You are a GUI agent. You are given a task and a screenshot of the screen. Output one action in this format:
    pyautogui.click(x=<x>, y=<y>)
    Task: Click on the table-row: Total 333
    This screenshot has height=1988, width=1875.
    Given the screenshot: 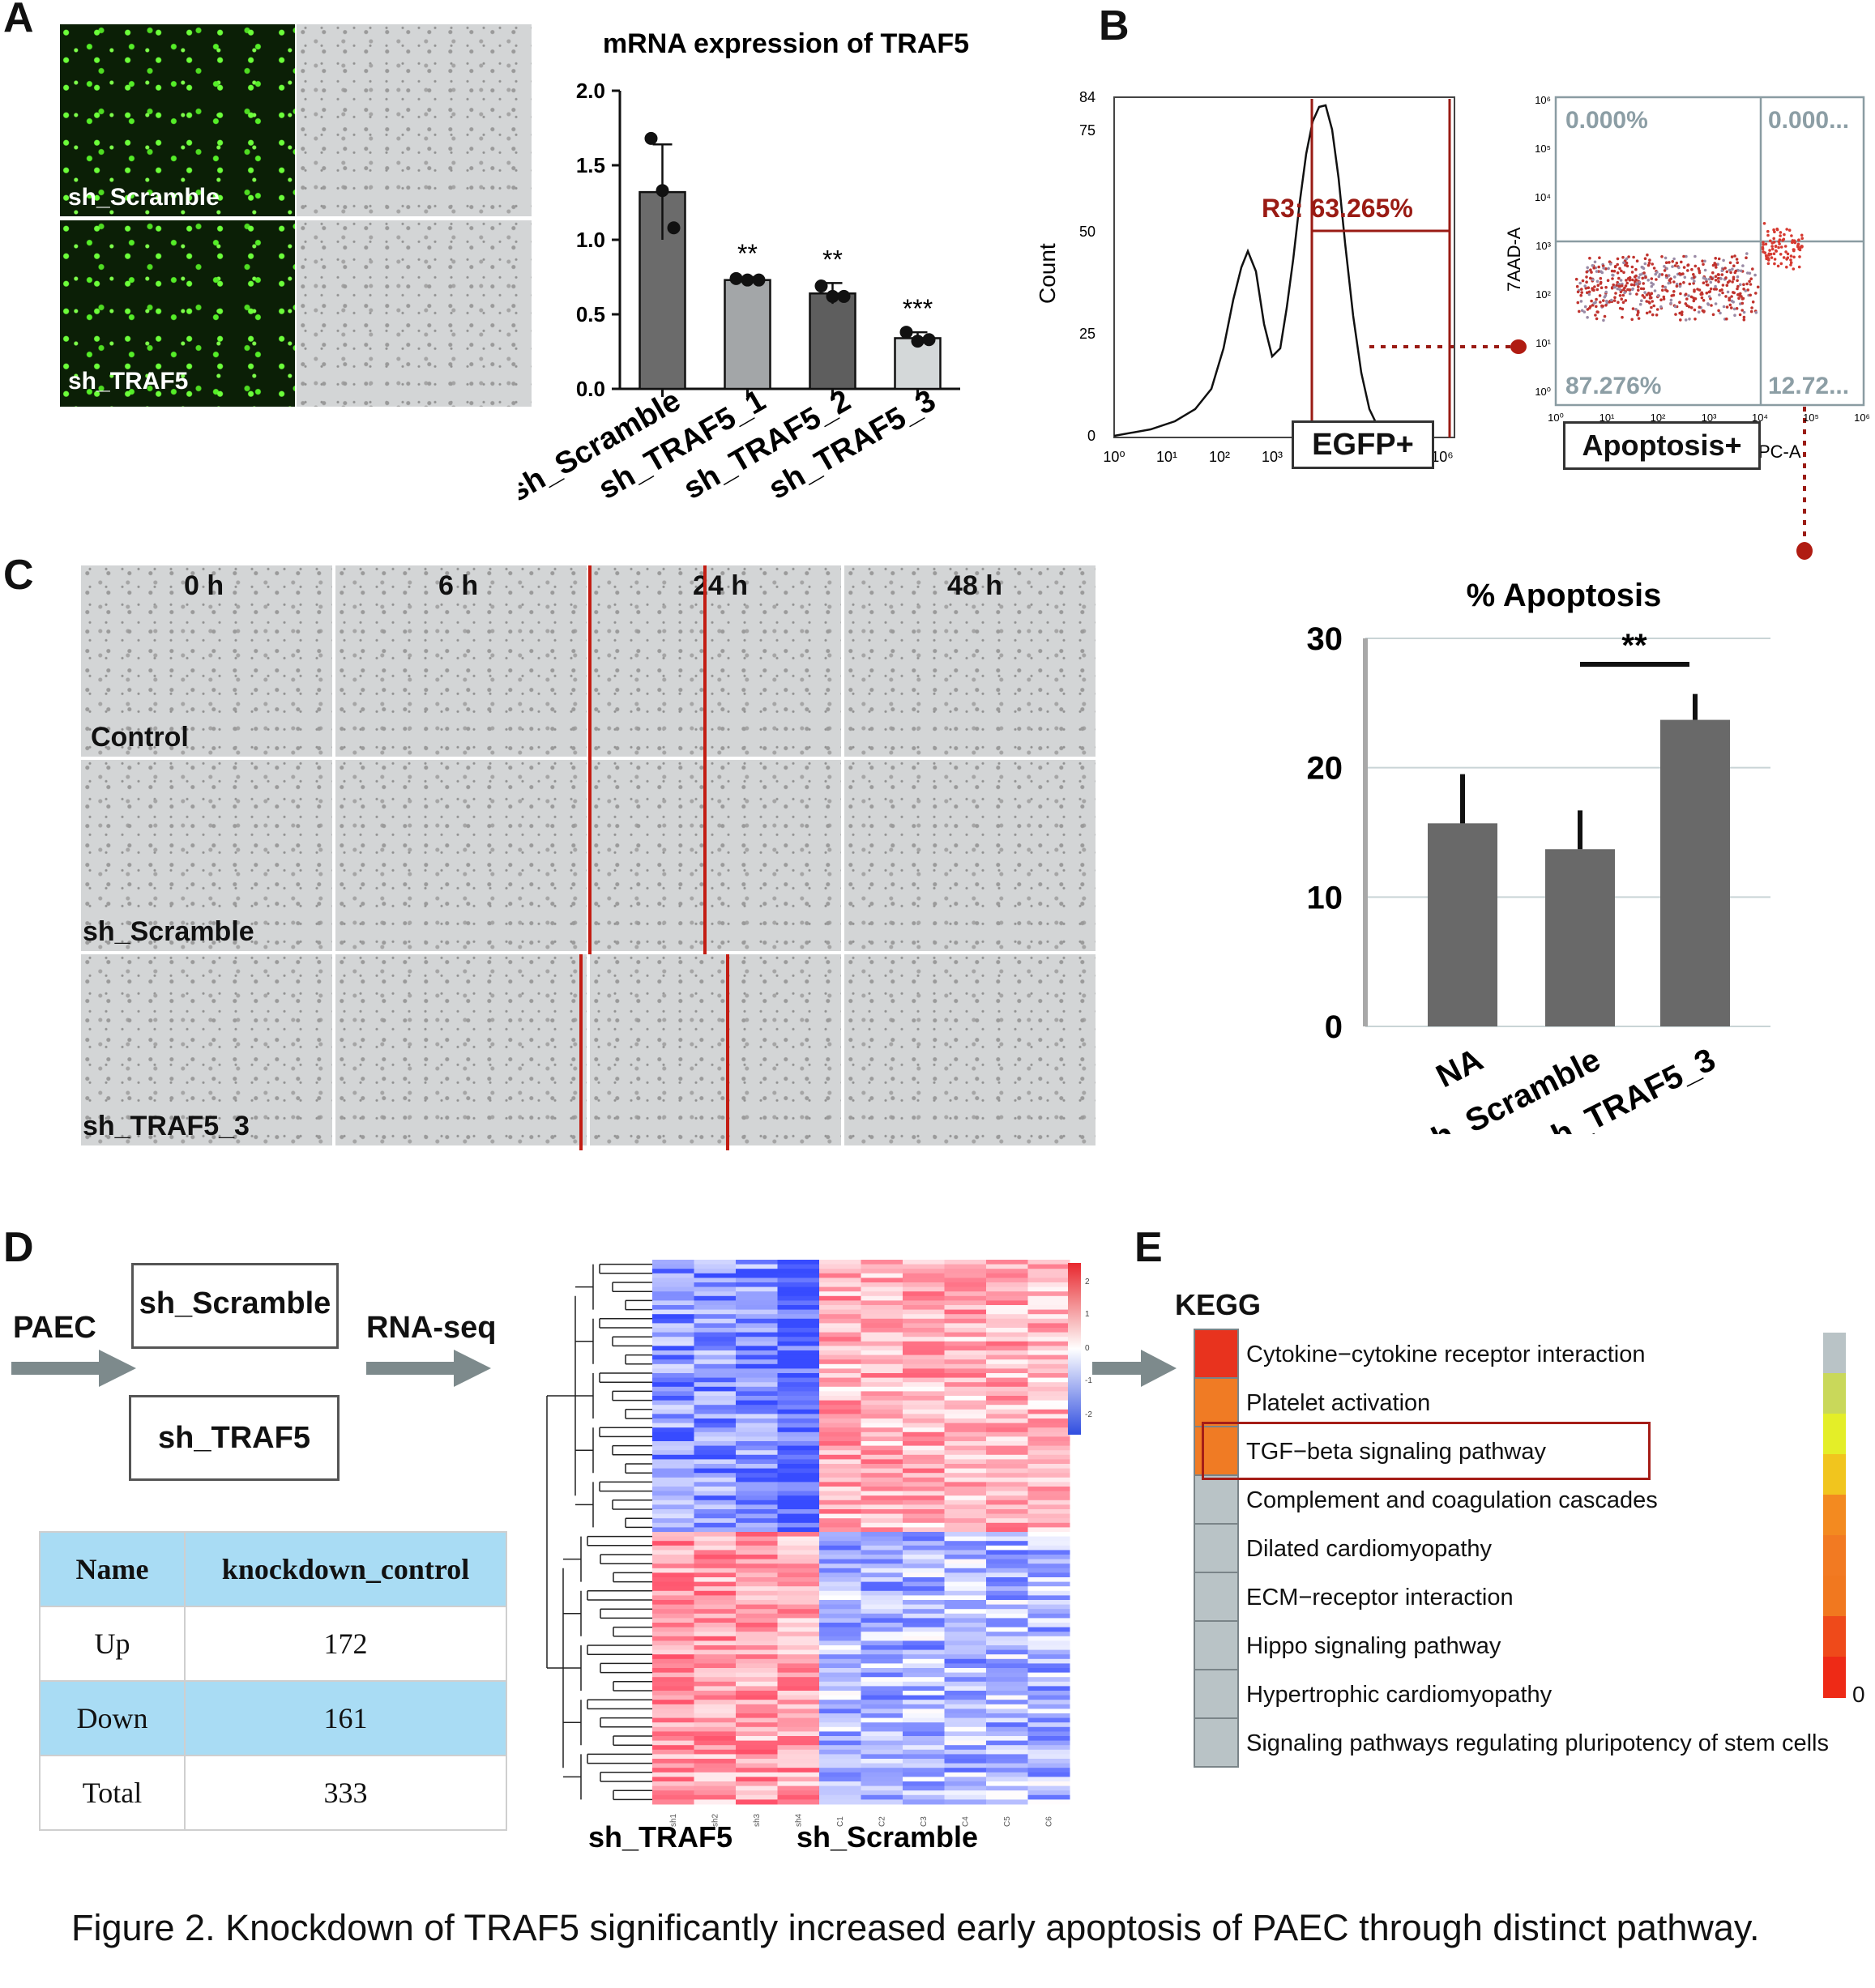 What is the action you would take?
    pyautogui.click(x=273, y=1793)
    